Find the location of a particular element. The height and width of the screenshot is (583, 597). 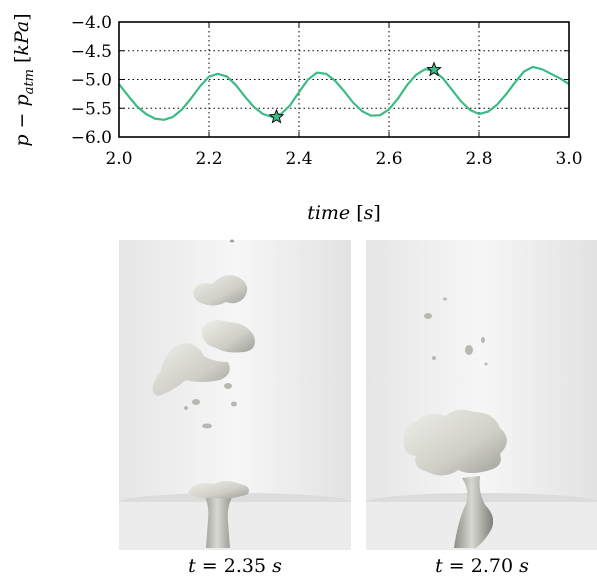

x-tick-label: 2.0 is located at coordinates (118, 159).